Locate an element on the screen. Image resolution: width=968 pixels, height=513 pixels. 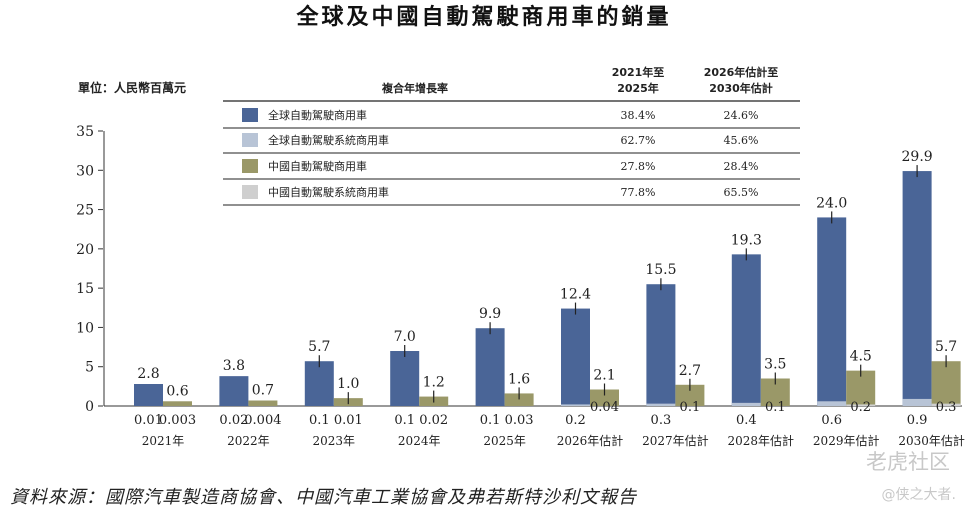
source-note: 資料來源：國際汽車製造商協會、中國汽車工業協會及弗若斯特沙利文報告 is located at coordinates (323, 497).